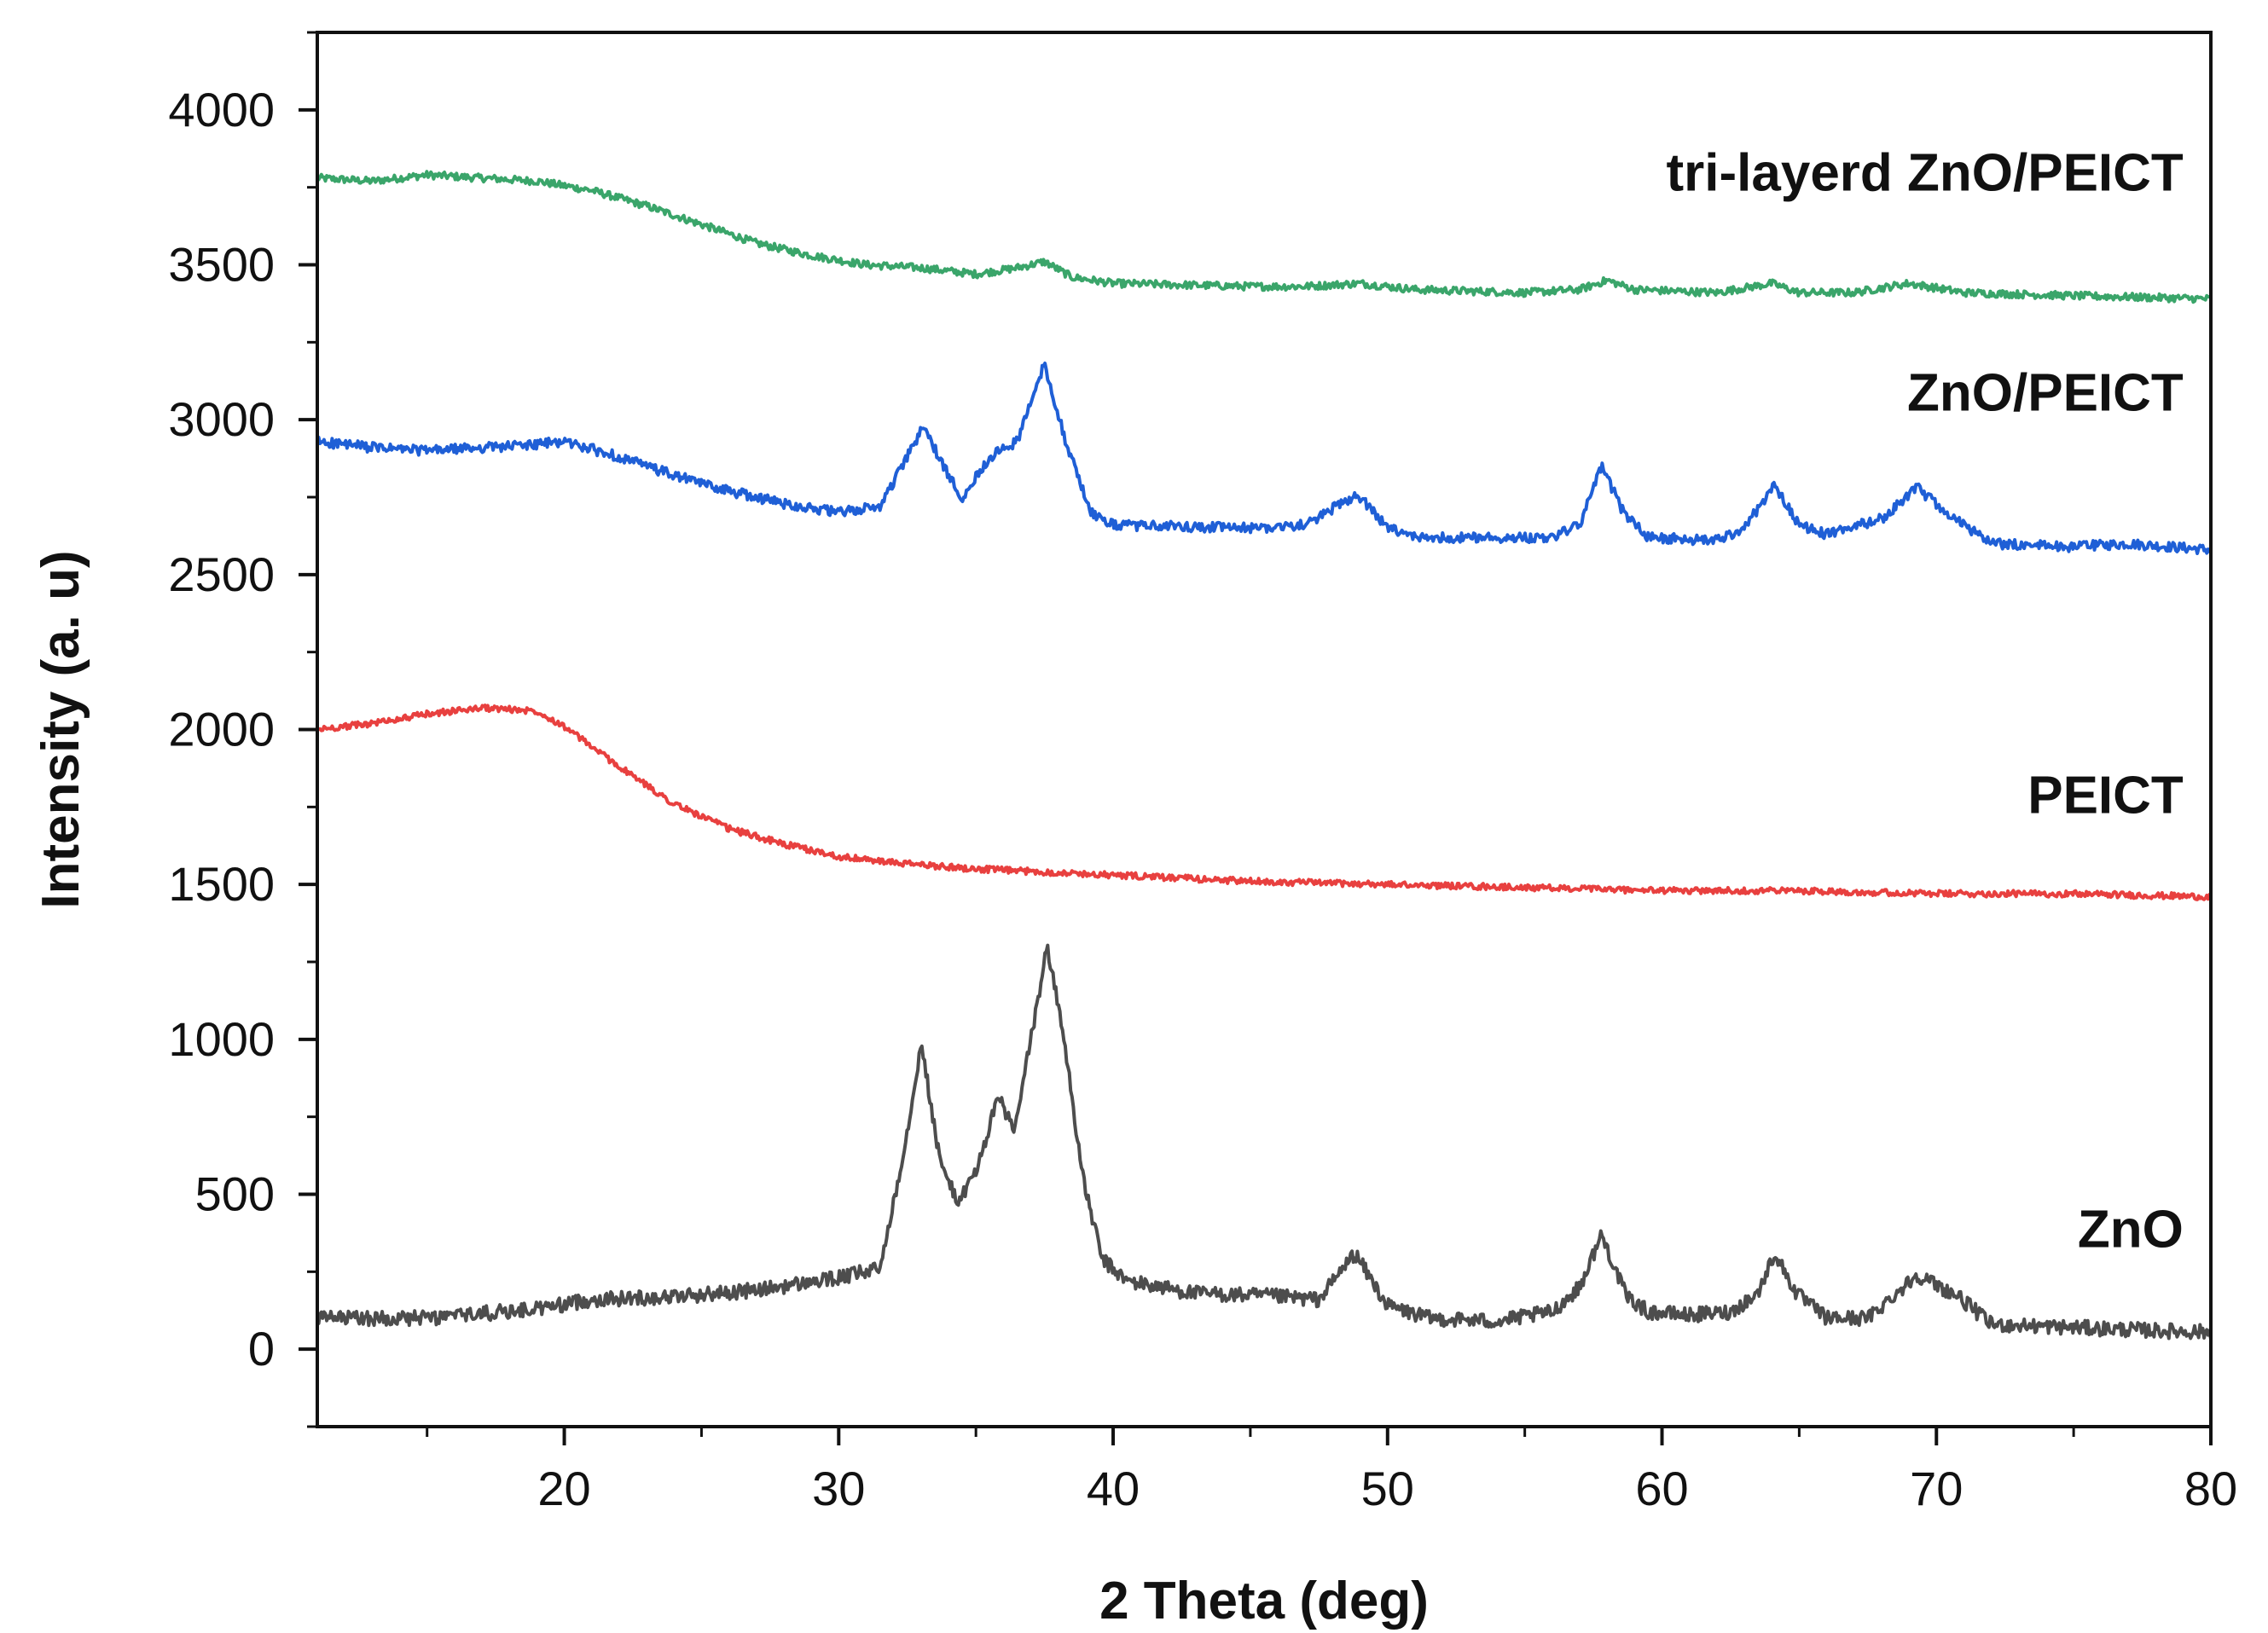 The height and width of the screenshot is (1633, 2268). I want to click on x-tick-label: 30, so click(838, 1488).